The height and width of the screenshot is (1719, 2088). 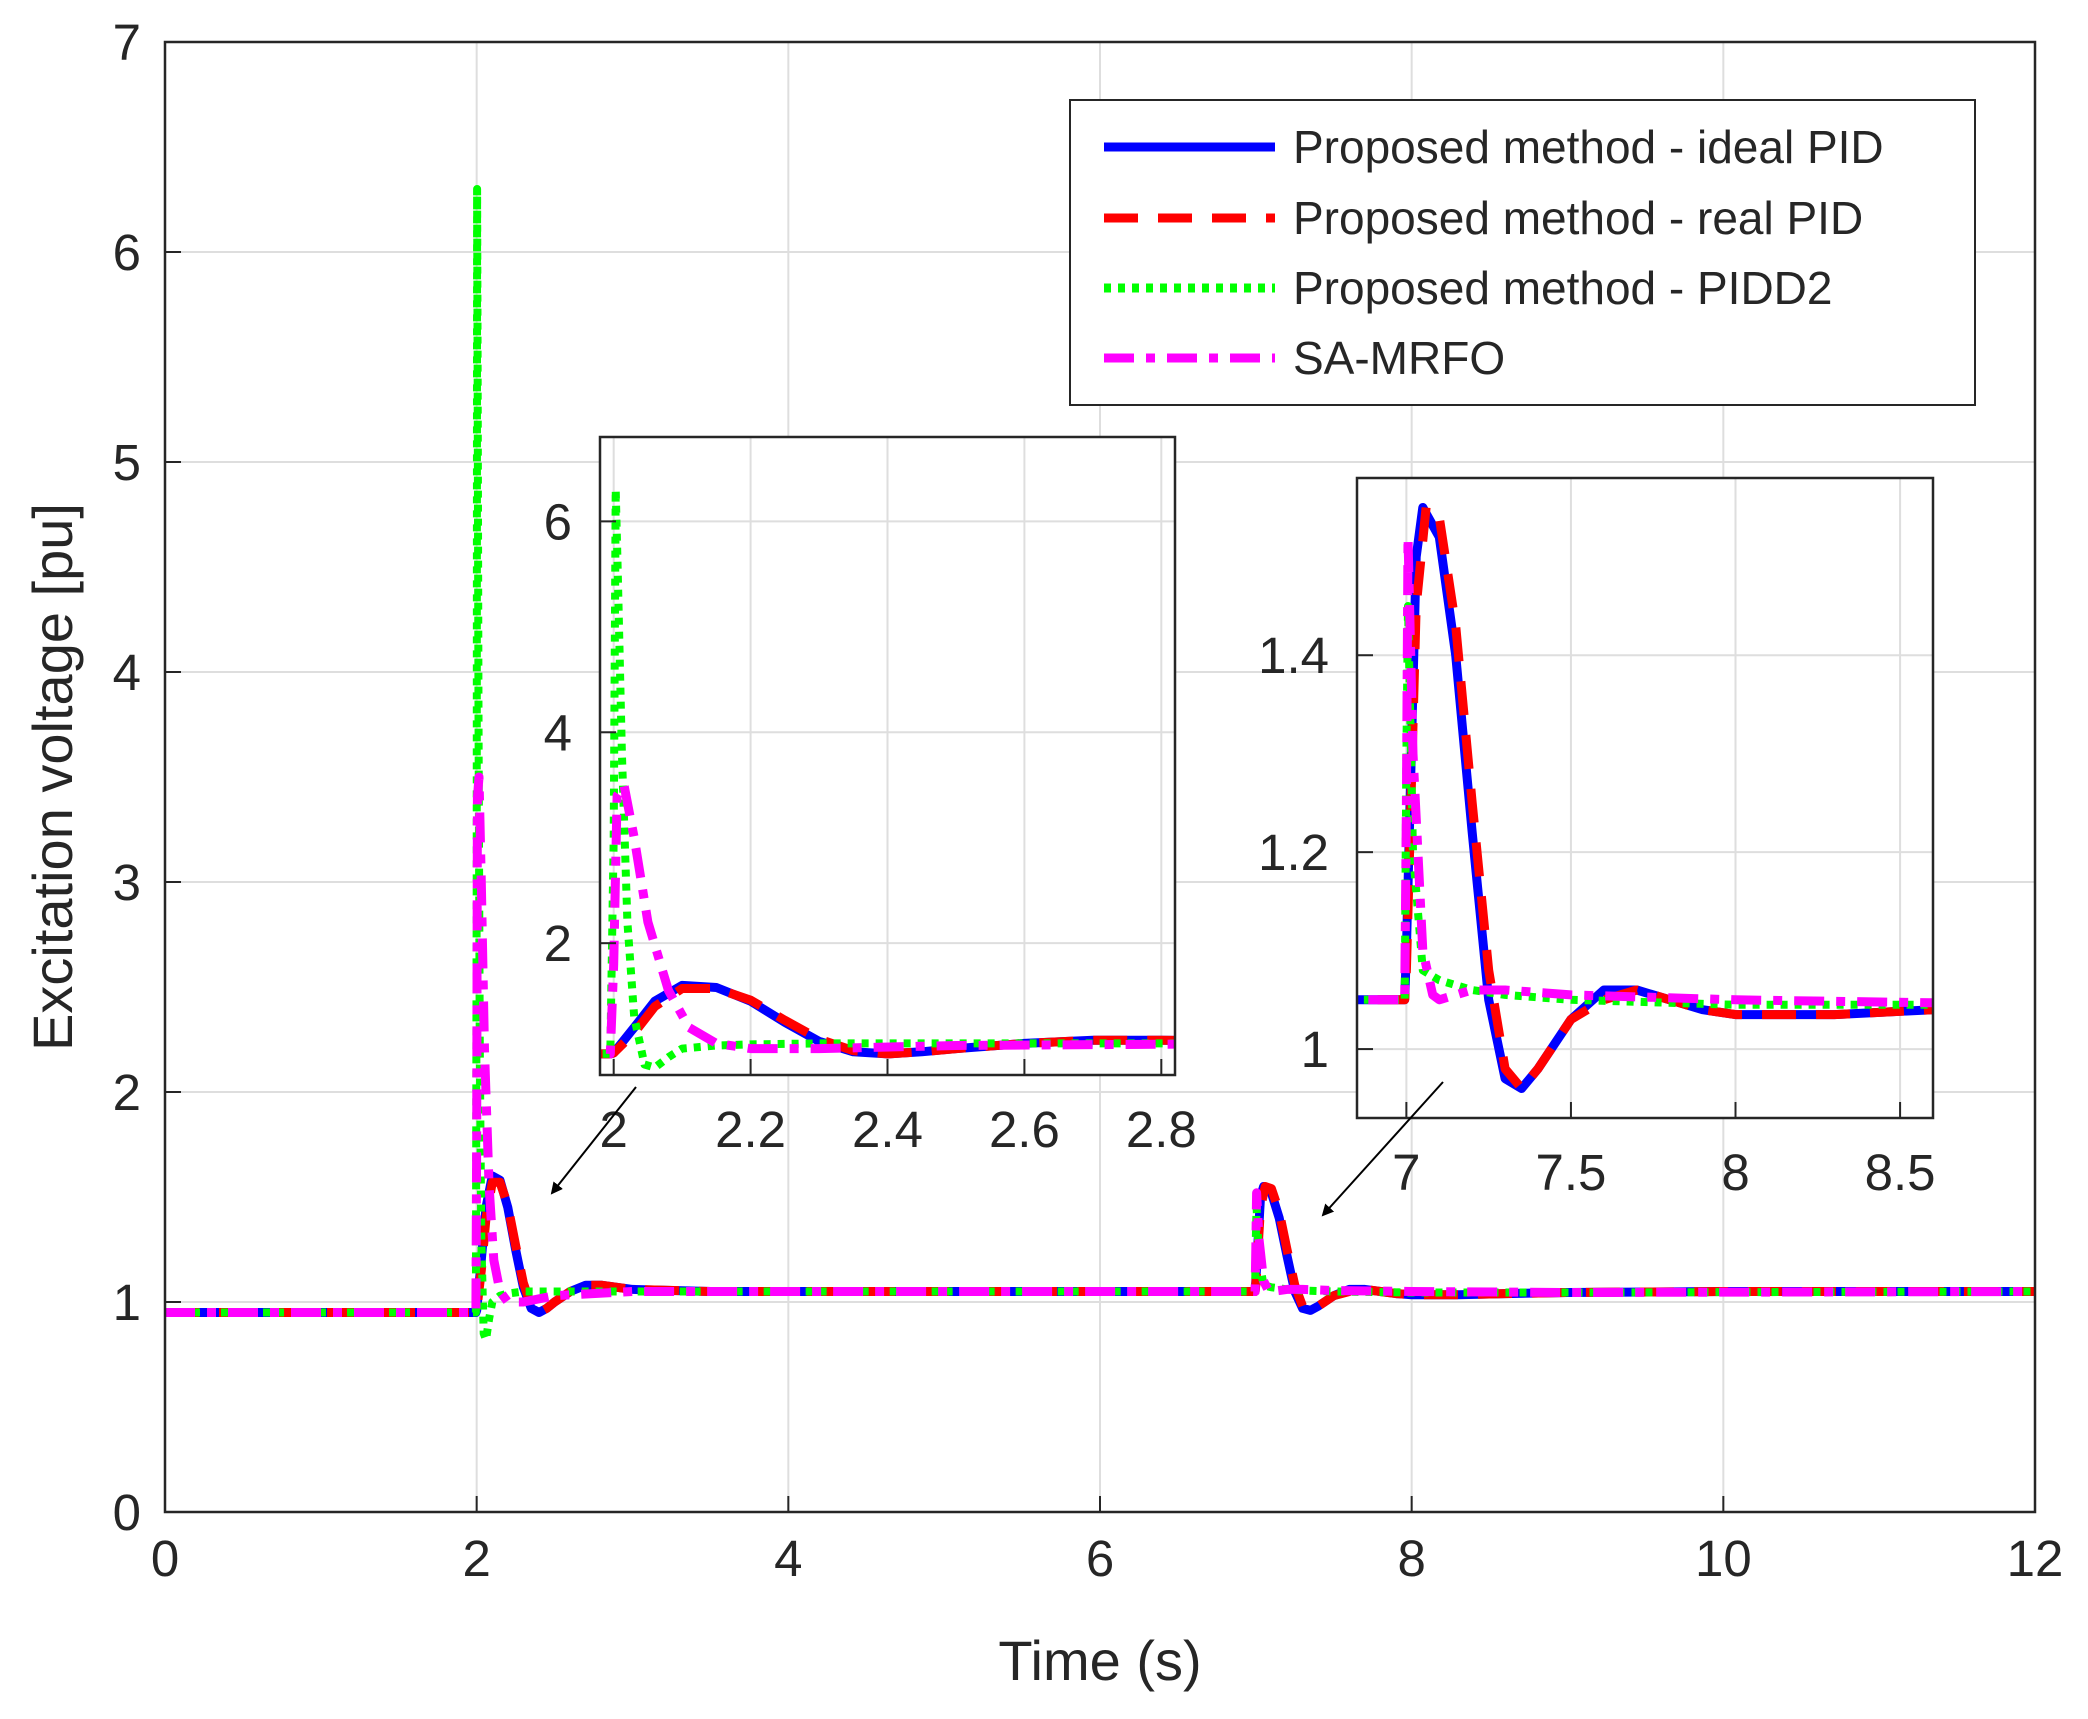 I want to click on inset-2-y-tick-label: 1.2, so click(x=1293, y=852).